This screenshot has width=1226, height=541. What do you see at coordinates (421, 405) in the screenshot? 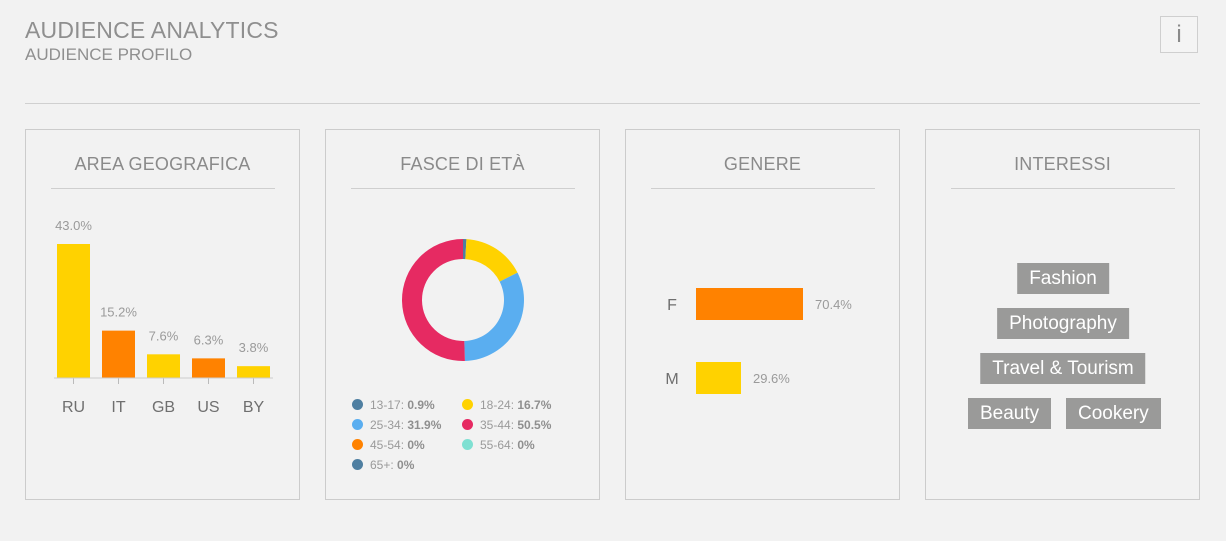
I see `age-legend-value: 0.9%` at bounding box center [421, 405].